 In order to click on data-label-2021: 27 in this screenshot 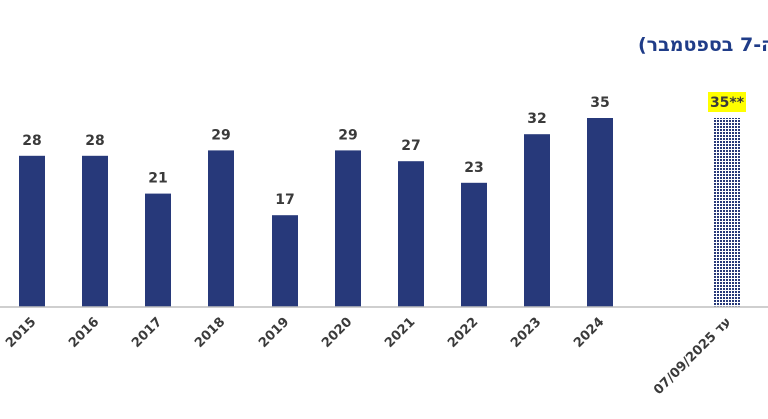, I will do `click(410, 146)`.